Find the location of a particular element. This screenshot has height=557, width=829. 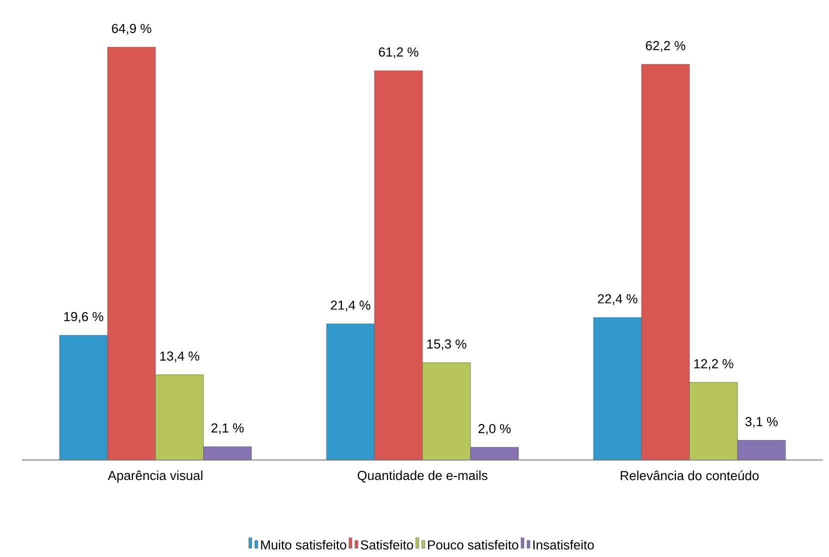

data-label: 62,2 % is located at coordinates (666, 46).